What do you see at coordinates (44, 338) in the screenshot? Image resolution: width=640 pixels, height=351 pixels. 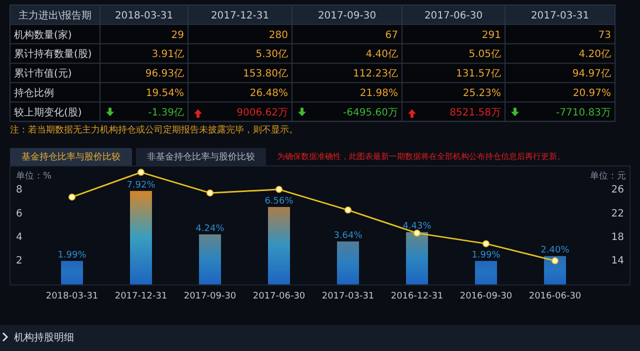 I see `text: 机构持股明细` at bounding box center [44, 338].